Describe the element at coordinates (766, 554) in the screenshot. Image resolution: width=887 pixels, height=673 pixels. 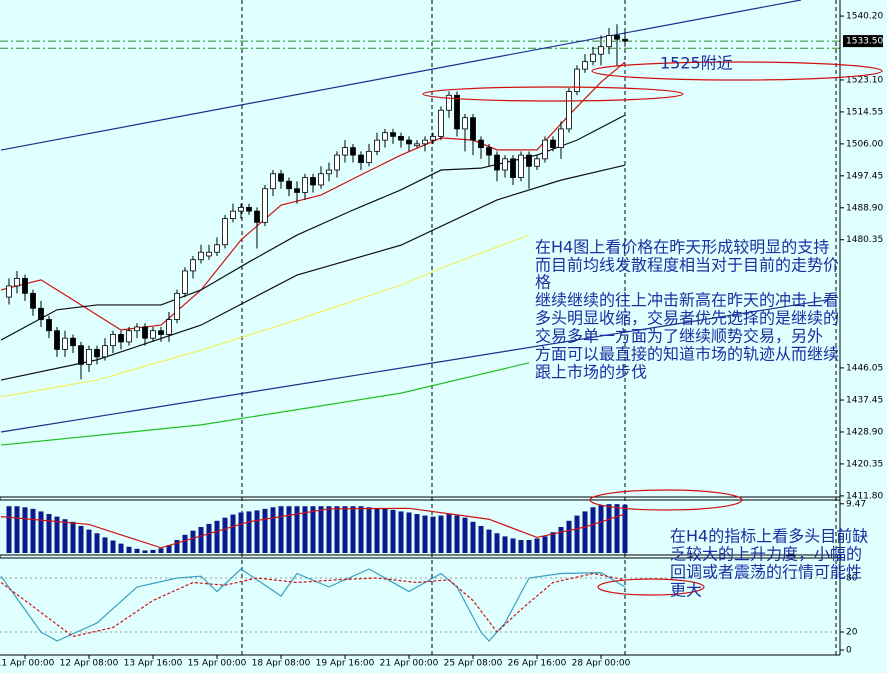
I see `note-line: 乏较大的上升力度，小幅的` at that location.